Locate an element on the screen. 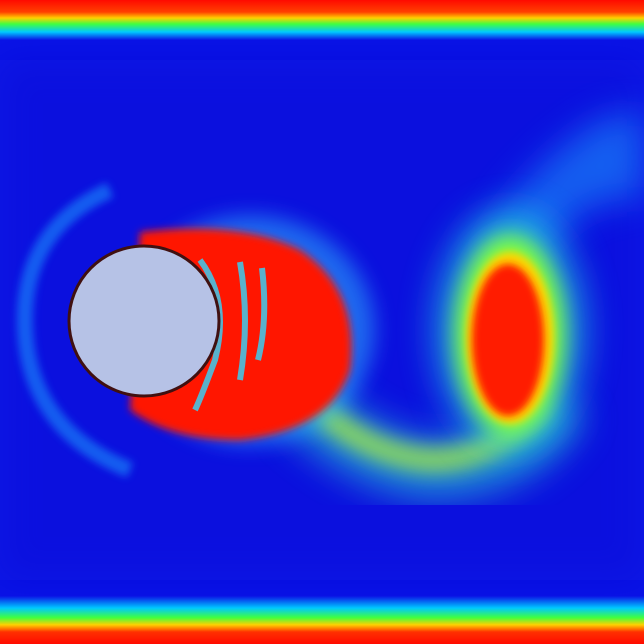 The width and height of the screenshot is (644, 644). cylinder is located at coordinates (144, 321).